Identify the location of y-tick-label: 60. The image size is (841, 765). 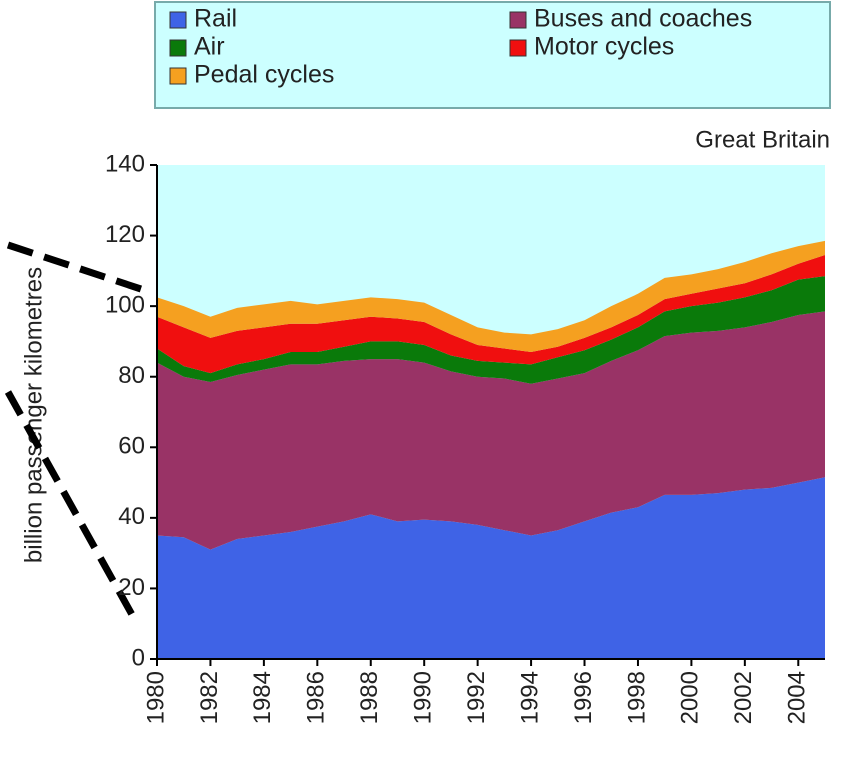
(131, 446).